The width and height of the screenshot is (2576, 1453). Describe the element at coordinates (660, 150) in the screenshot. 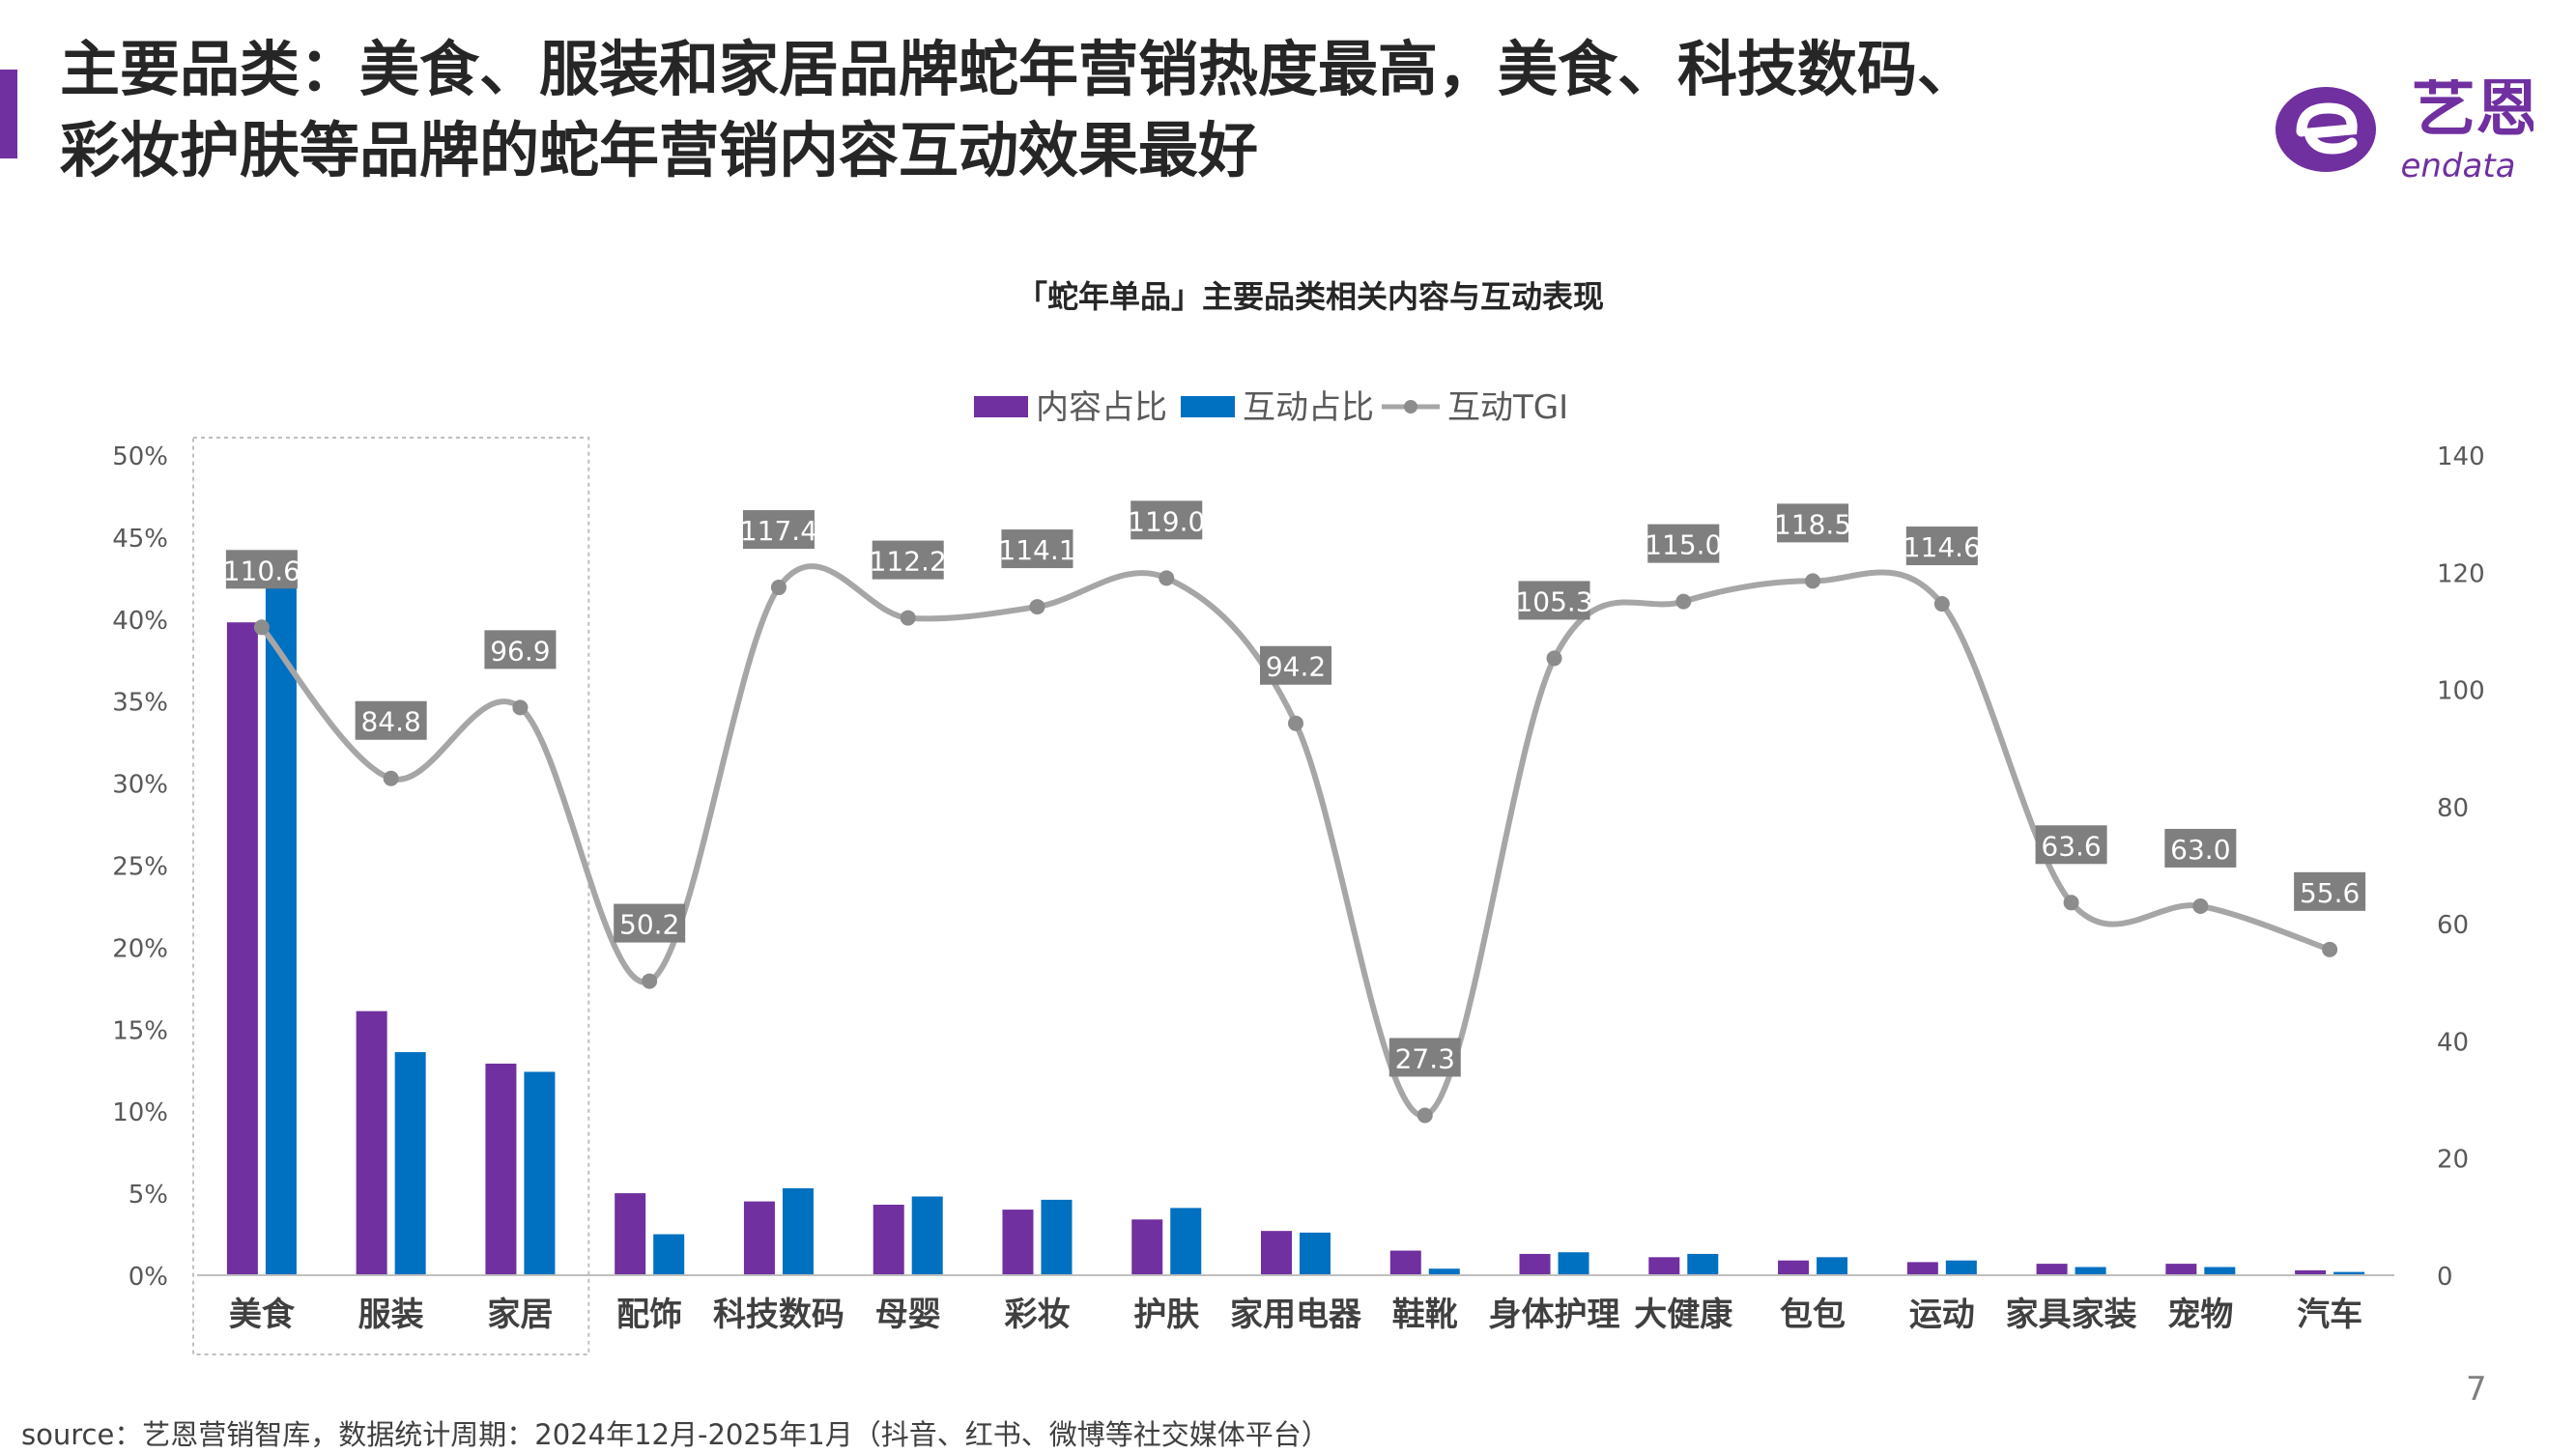

I see `page-title-line-2: 彩妆护肤等品牌的蛇年营销内容互动效果最好` at that location.